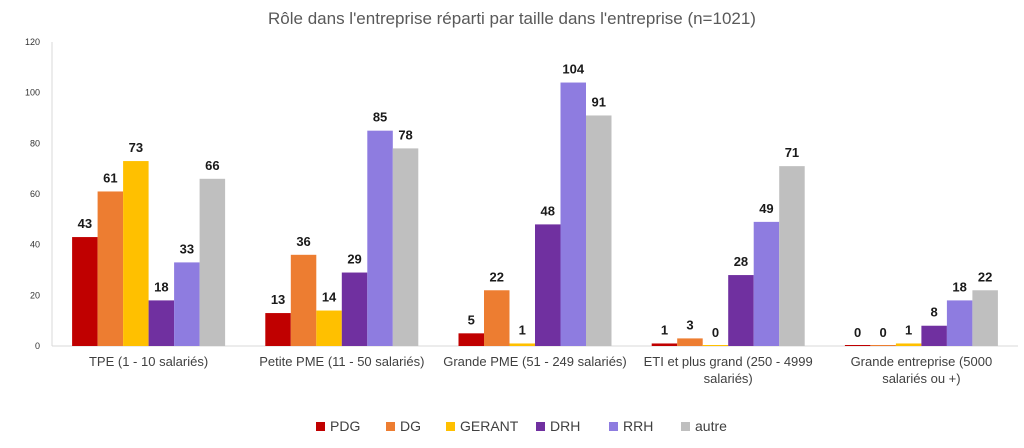 This screenshot has height=448, width=1024. I want to click on x-tick-label: salariés), so click(728, 378).